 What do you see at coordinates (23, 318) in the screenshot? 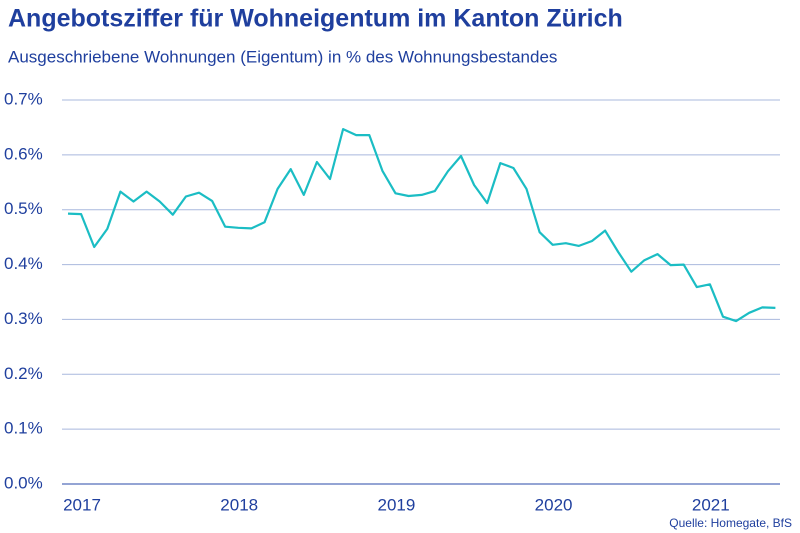
I see `y-tick-label: 0.3%` at bounding box center [23, 318].